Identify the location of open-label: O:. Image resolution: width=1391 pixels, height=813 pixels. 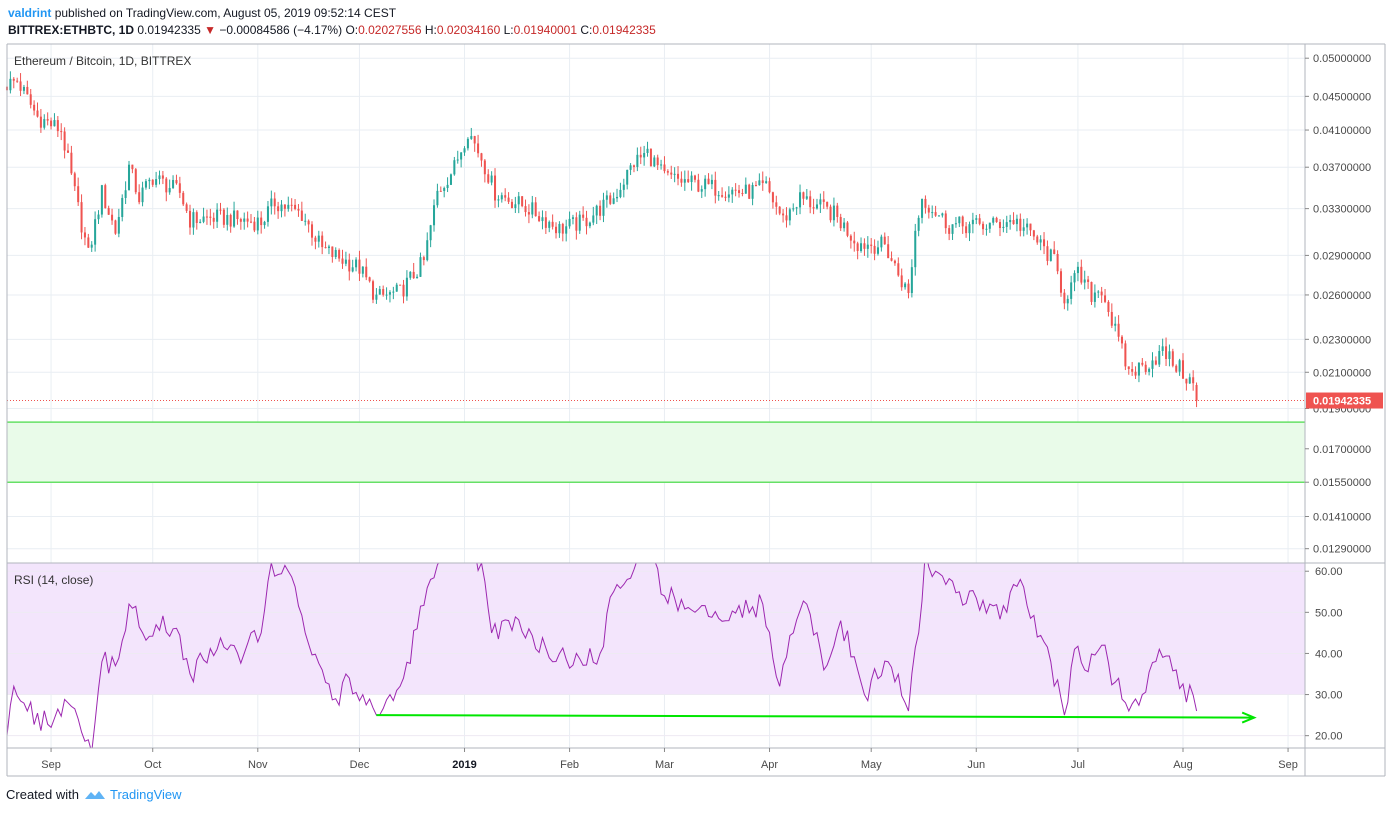
(352, 30).